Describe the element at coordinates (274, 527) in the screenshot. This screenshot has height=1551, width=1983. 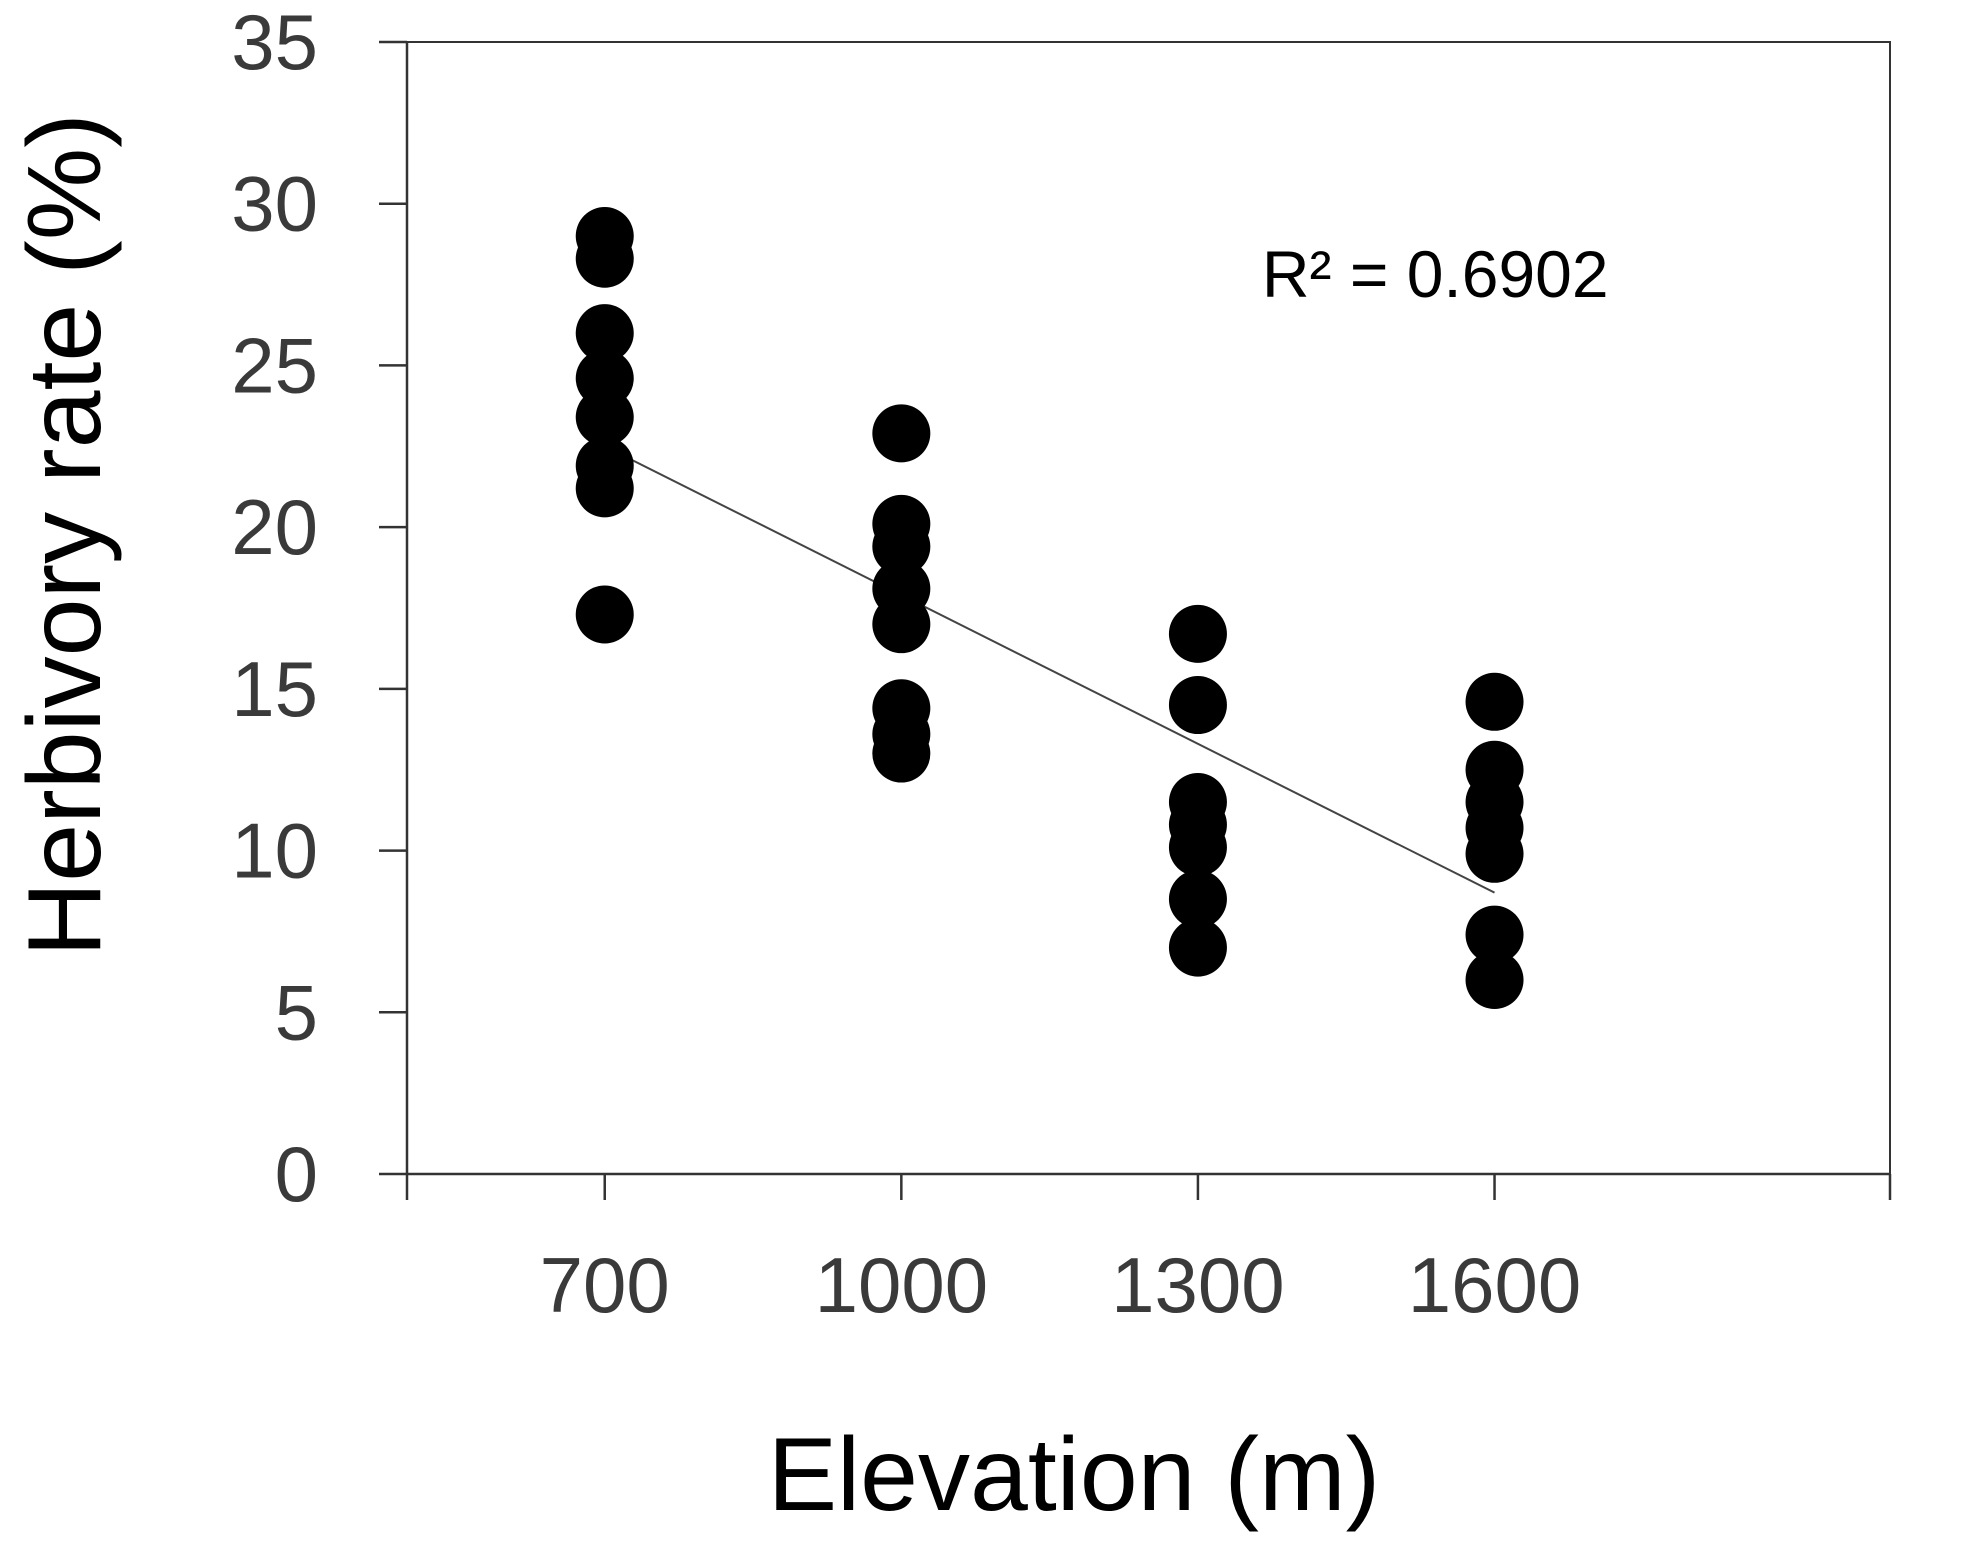
I see `y-tick-label: 20` at that location.